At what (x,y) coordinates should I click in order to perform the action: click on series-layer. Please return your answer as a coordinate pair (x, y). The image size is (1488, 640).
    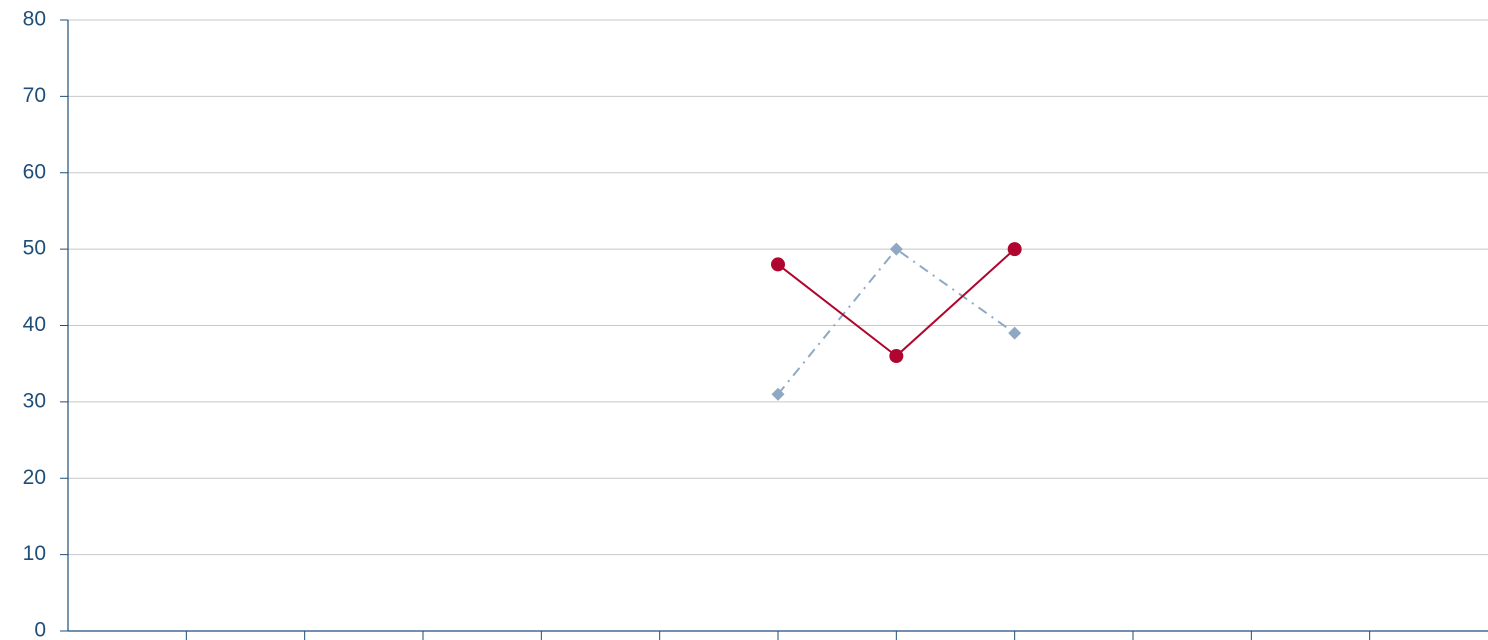
    Looking at the image, I should click on (896, 321).